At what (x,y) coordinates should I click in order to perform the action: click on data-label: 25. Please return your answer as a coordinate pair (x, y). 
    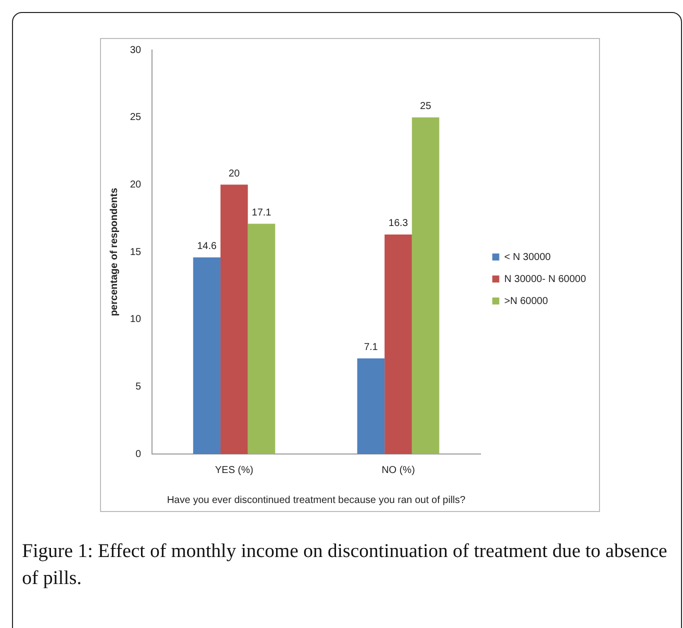
    Looking at the image, I should click on (426, 106).